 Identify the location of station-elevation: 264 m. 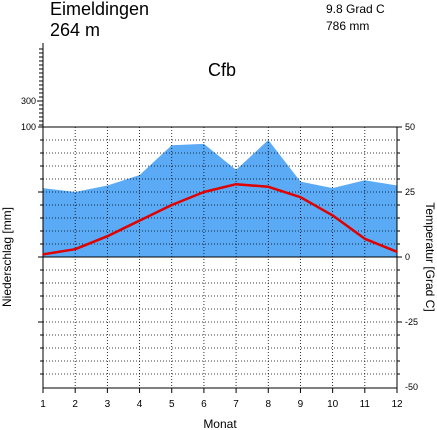
(75, 30).